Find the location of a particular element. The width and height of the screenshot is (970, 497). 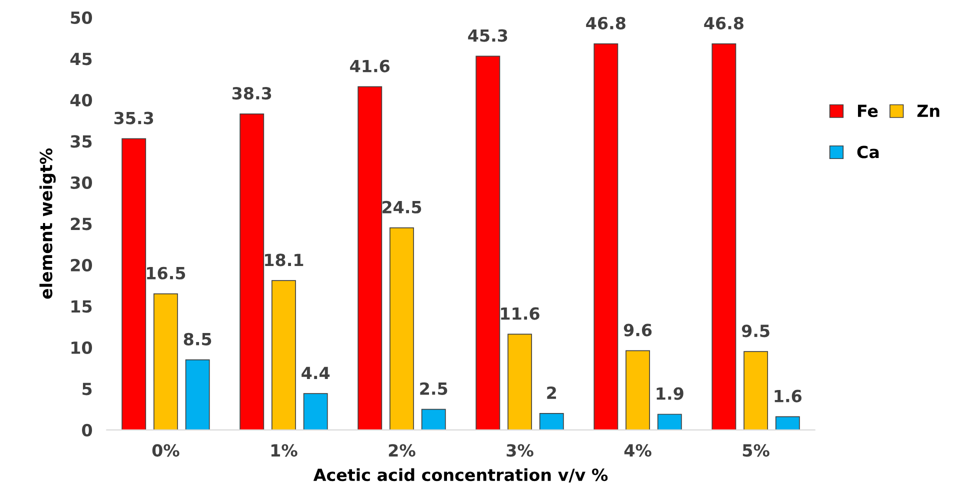

y-tick-label: 20 is located at coordinates (81, 265).